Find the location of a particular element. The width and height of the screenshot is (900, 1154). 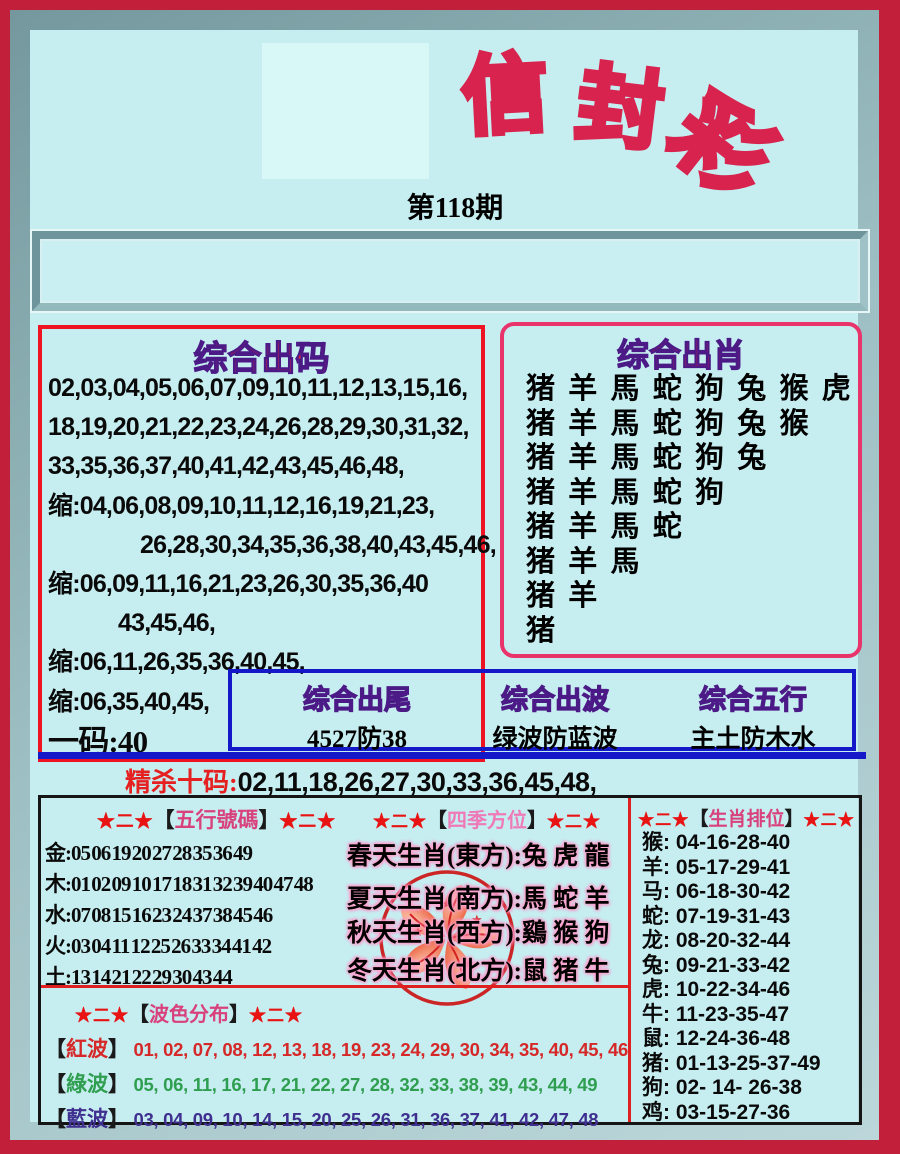

kill-ten-codes-numbers: 02,11,18,26,27,30,33,36,45,48, is located at coordinates (417, 782).